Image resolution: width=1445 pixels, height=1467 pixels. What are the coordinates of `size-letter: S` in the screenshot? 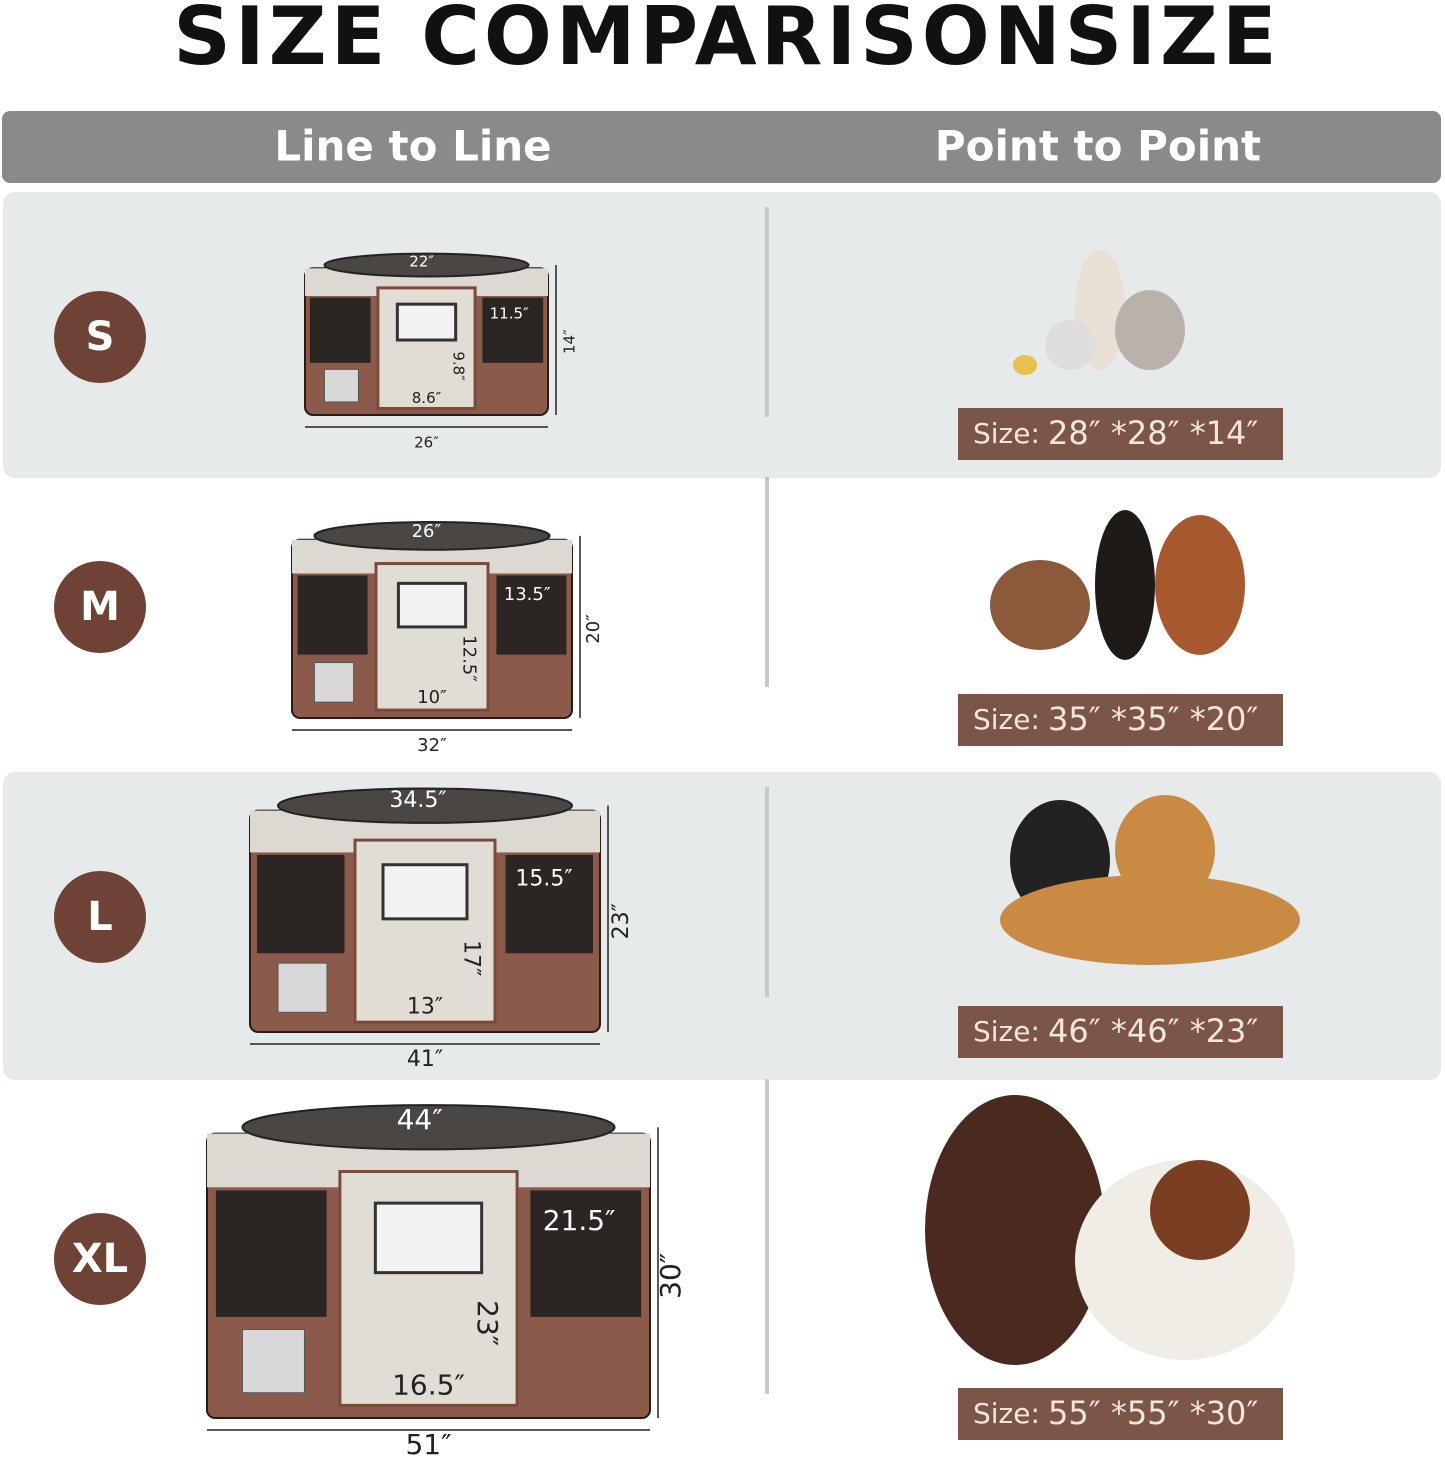 It's located at (100, 337).